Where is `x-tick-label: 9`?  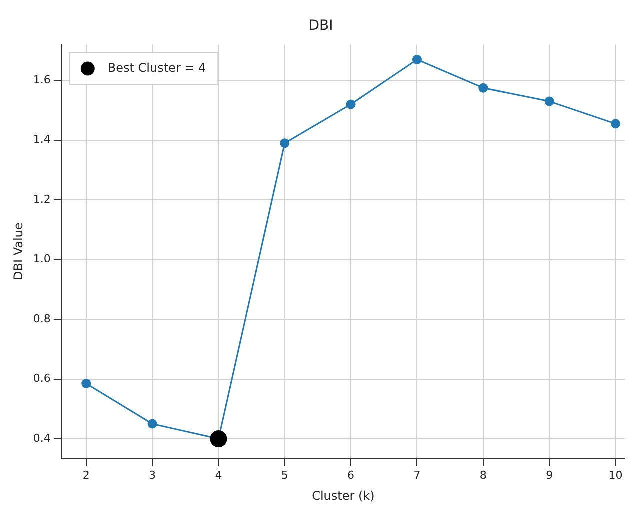
x-tick-label: 9 is located at coordinates (550, 475).